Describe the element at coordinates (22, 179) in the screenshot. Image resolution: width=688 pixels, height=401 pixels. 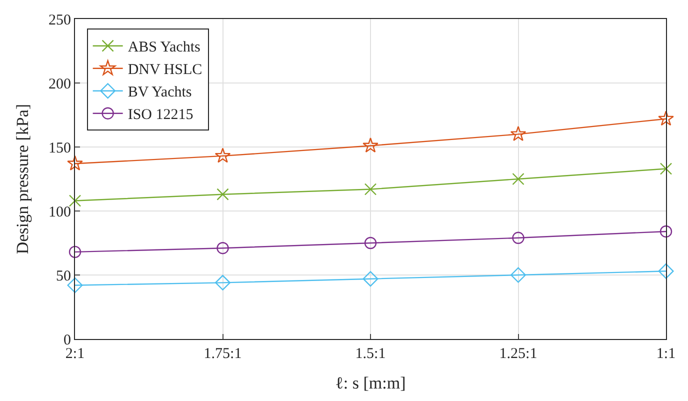
I see `y-axis-title: Design pressure [kPa]` at that location.